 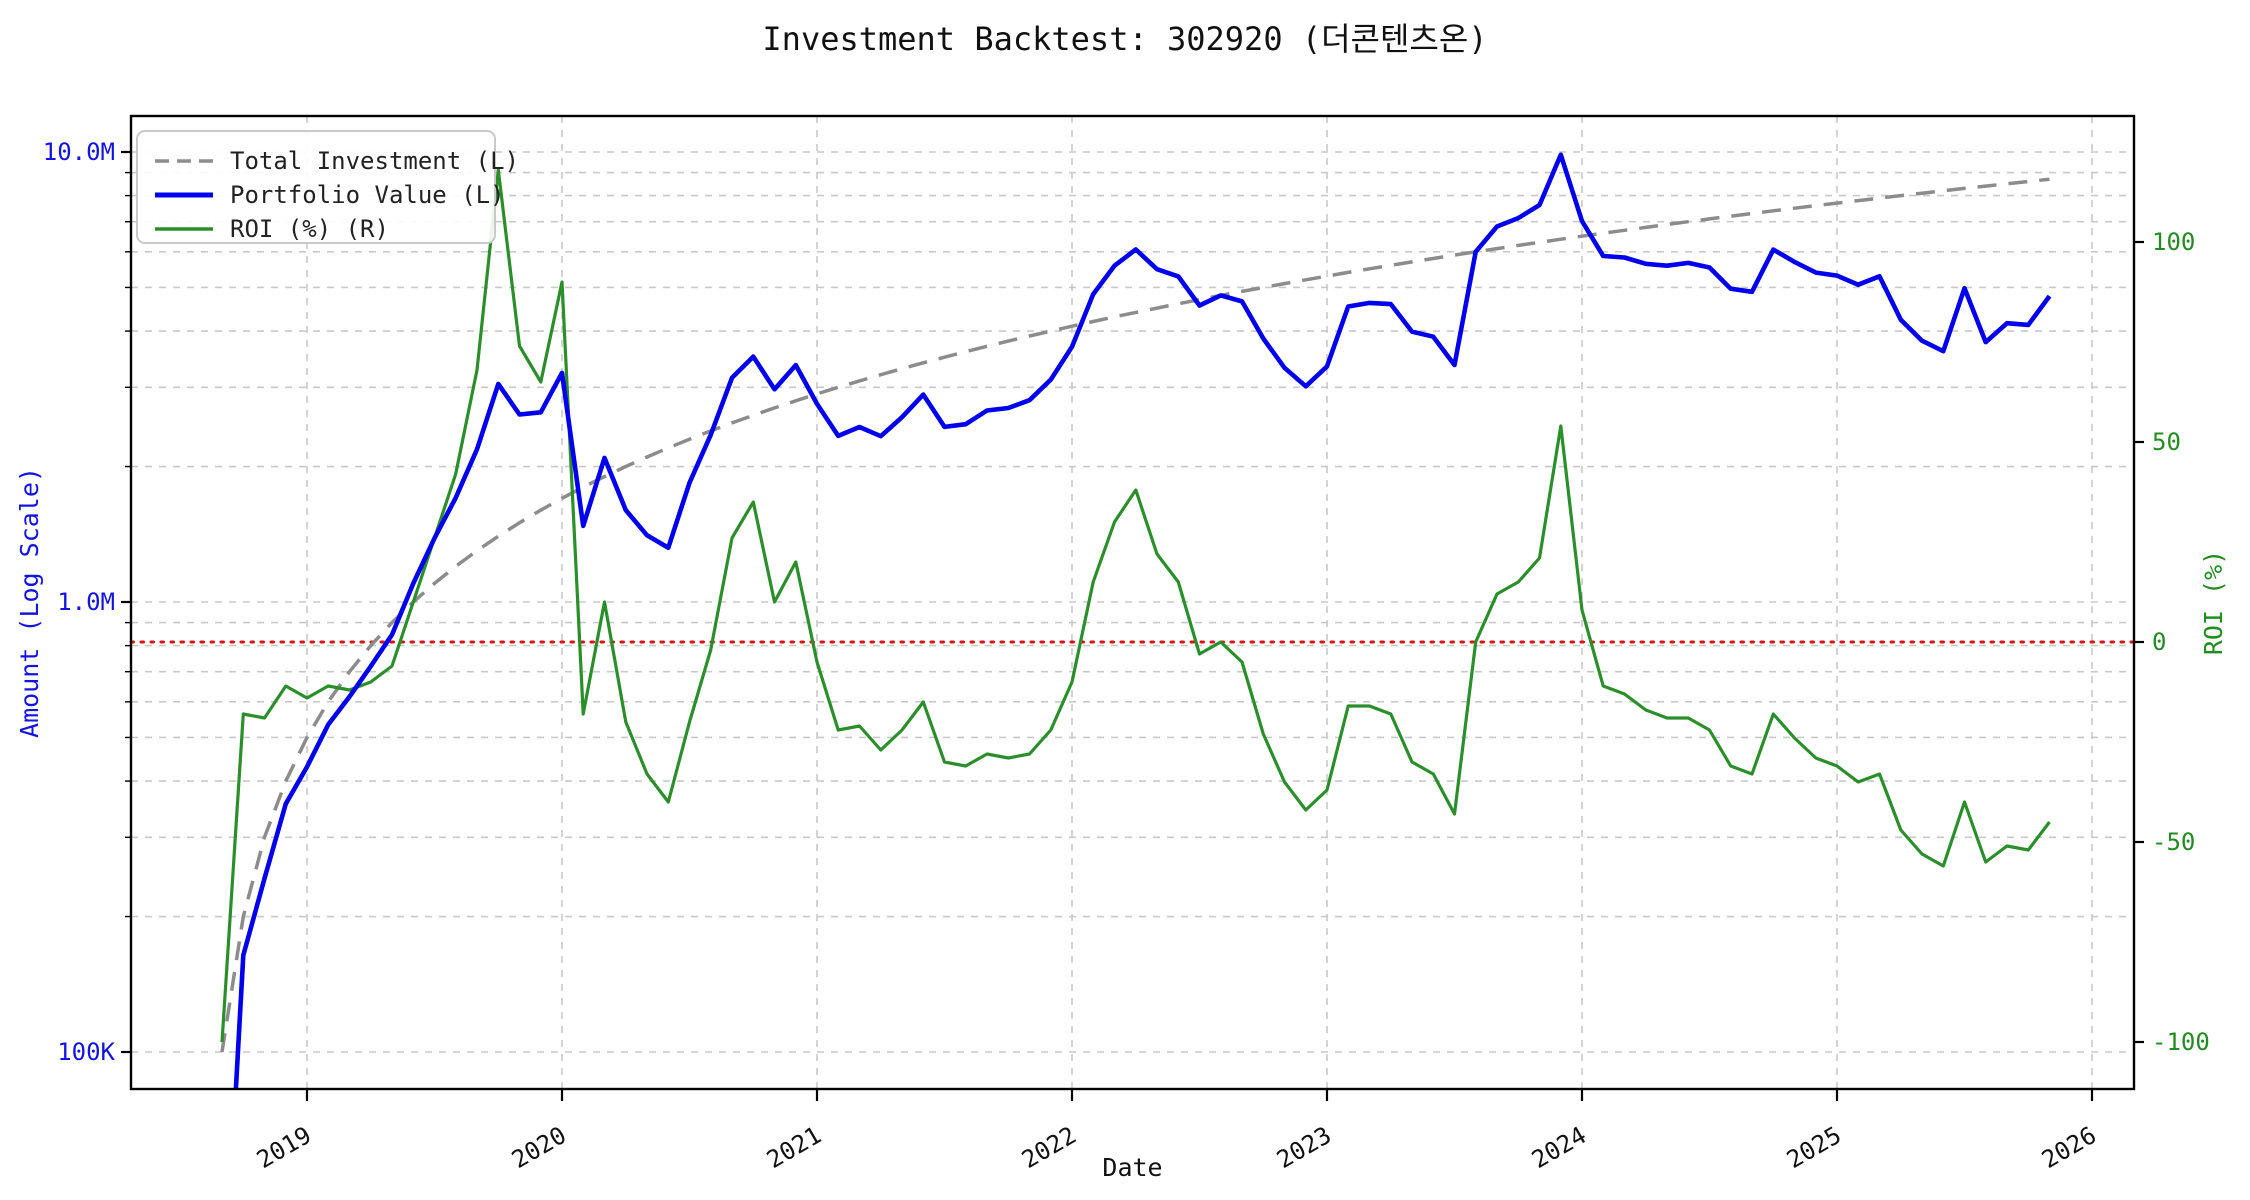 What do you see at coordinates (86, 1052) in the screenshot?
I see `left-tick-label: 100K` at bounding box center [86, 1052].